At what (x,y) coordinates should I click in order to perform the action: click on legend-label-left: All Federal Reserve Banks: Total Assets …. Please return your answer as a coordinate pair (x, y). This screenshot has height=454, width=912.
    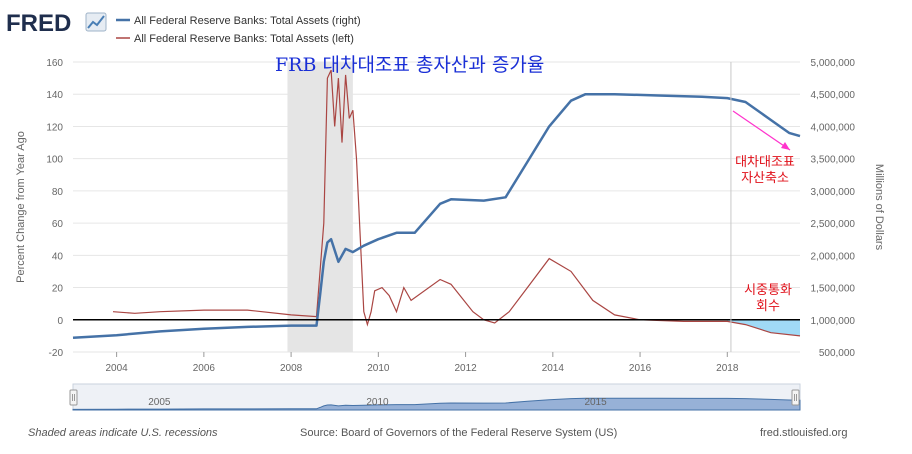
    Looking at the image, I should click on (244, 39).